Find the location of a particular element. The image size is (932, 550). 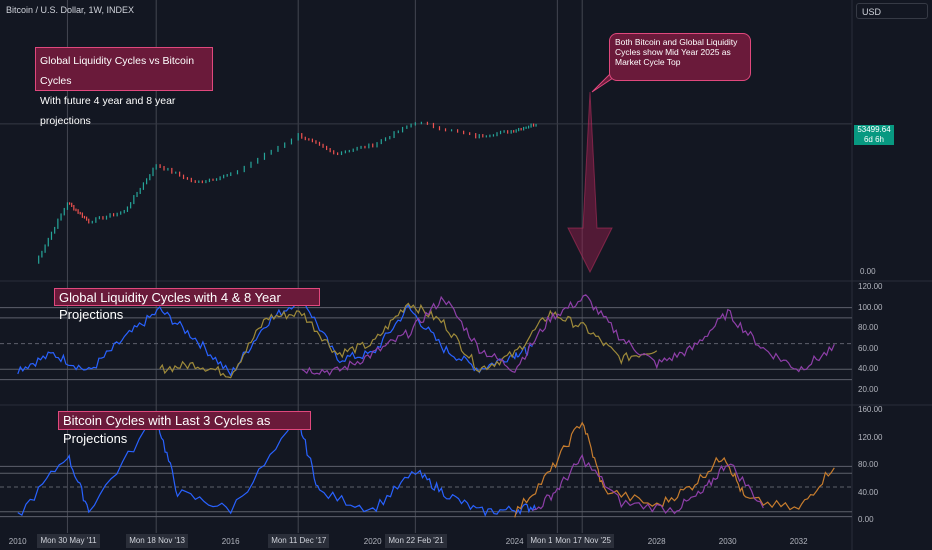

cycle-top-arrow is located at coordinates (590, 182).